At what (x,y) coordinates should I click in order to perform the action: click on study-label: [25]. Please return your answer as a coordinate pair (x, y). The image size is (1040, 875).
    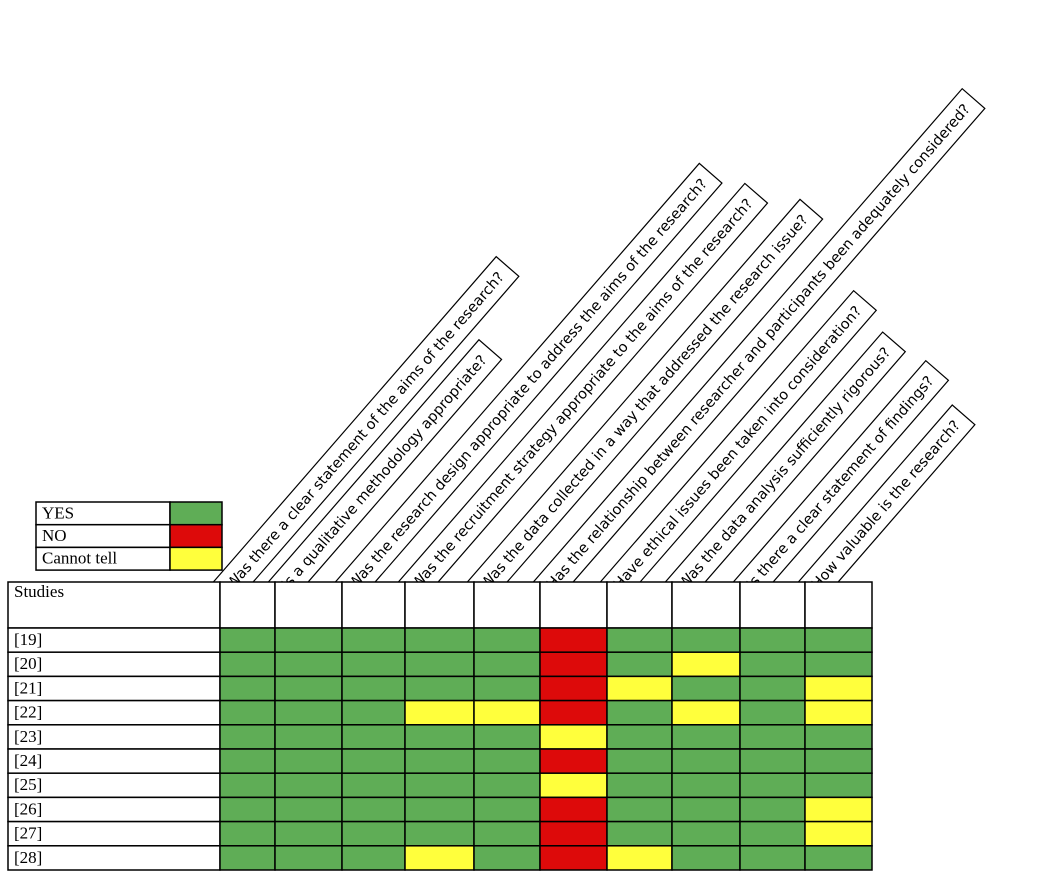
    Looking at the image, I should click on (28, 784).